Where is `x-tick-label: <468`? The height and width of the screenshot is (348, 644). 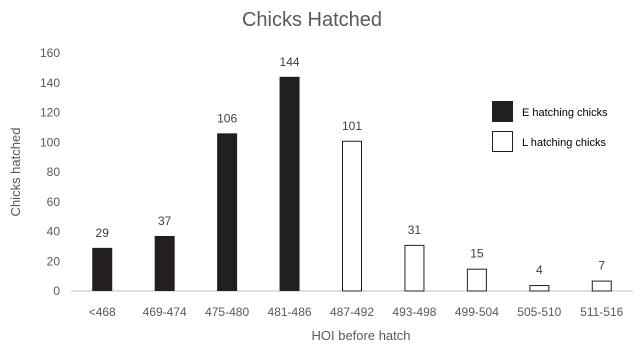 x-tick-label: <468 is located at coordinates (102, 312).